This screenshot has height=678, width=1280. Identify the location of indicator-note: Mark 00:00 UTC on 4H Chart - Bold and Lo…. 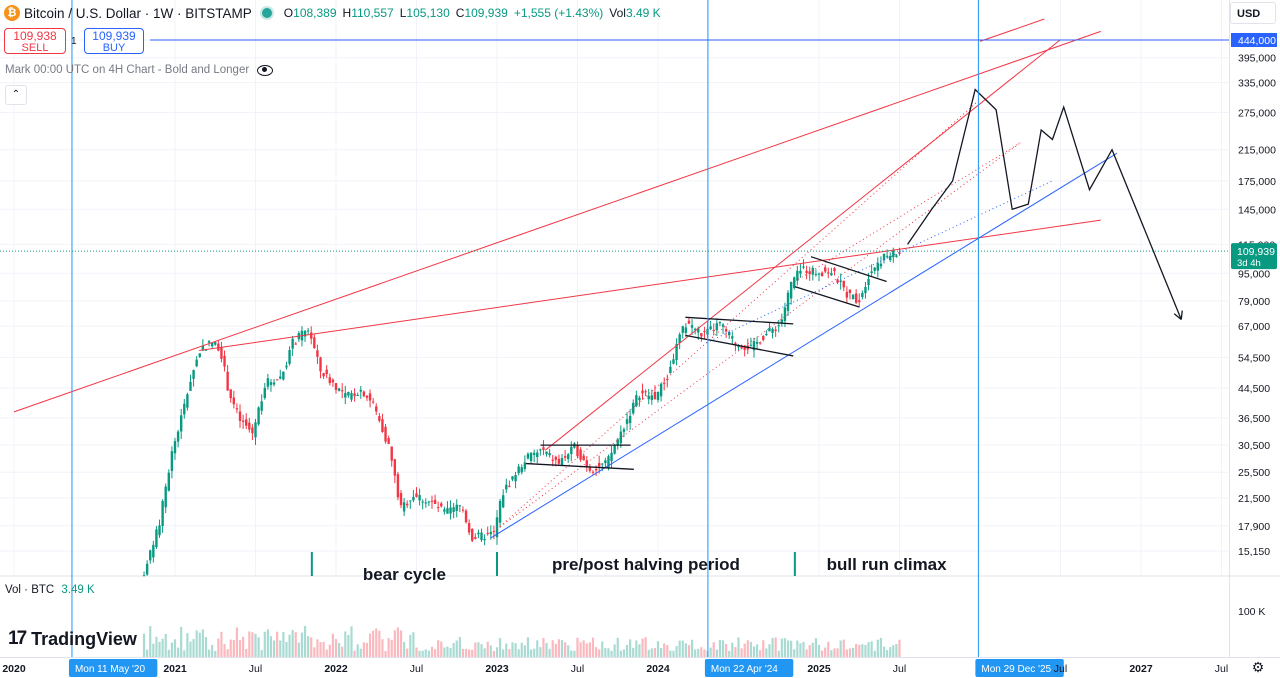
(139, 70).